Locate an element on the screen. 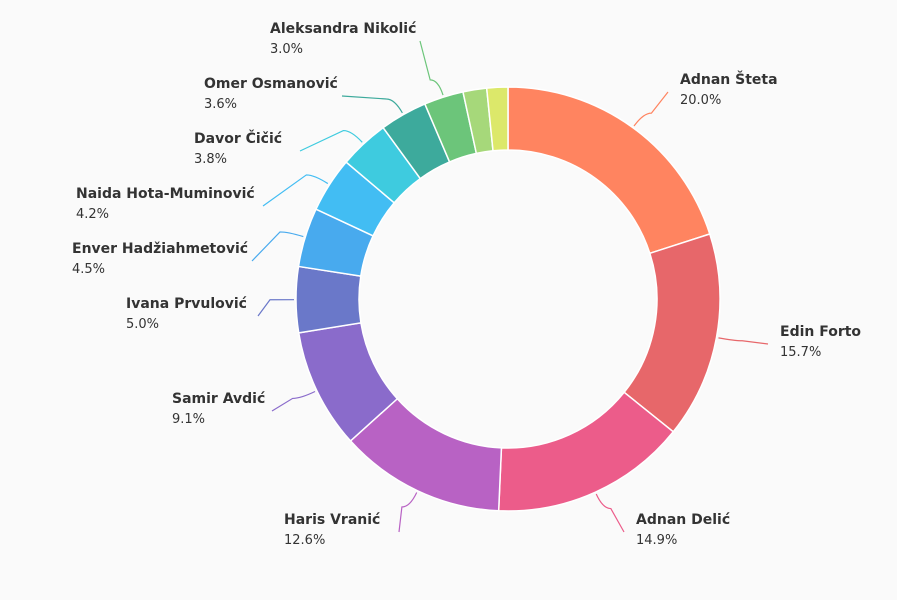  slice-label-name: Adnan Šteta is located at coordinates (729, 79).